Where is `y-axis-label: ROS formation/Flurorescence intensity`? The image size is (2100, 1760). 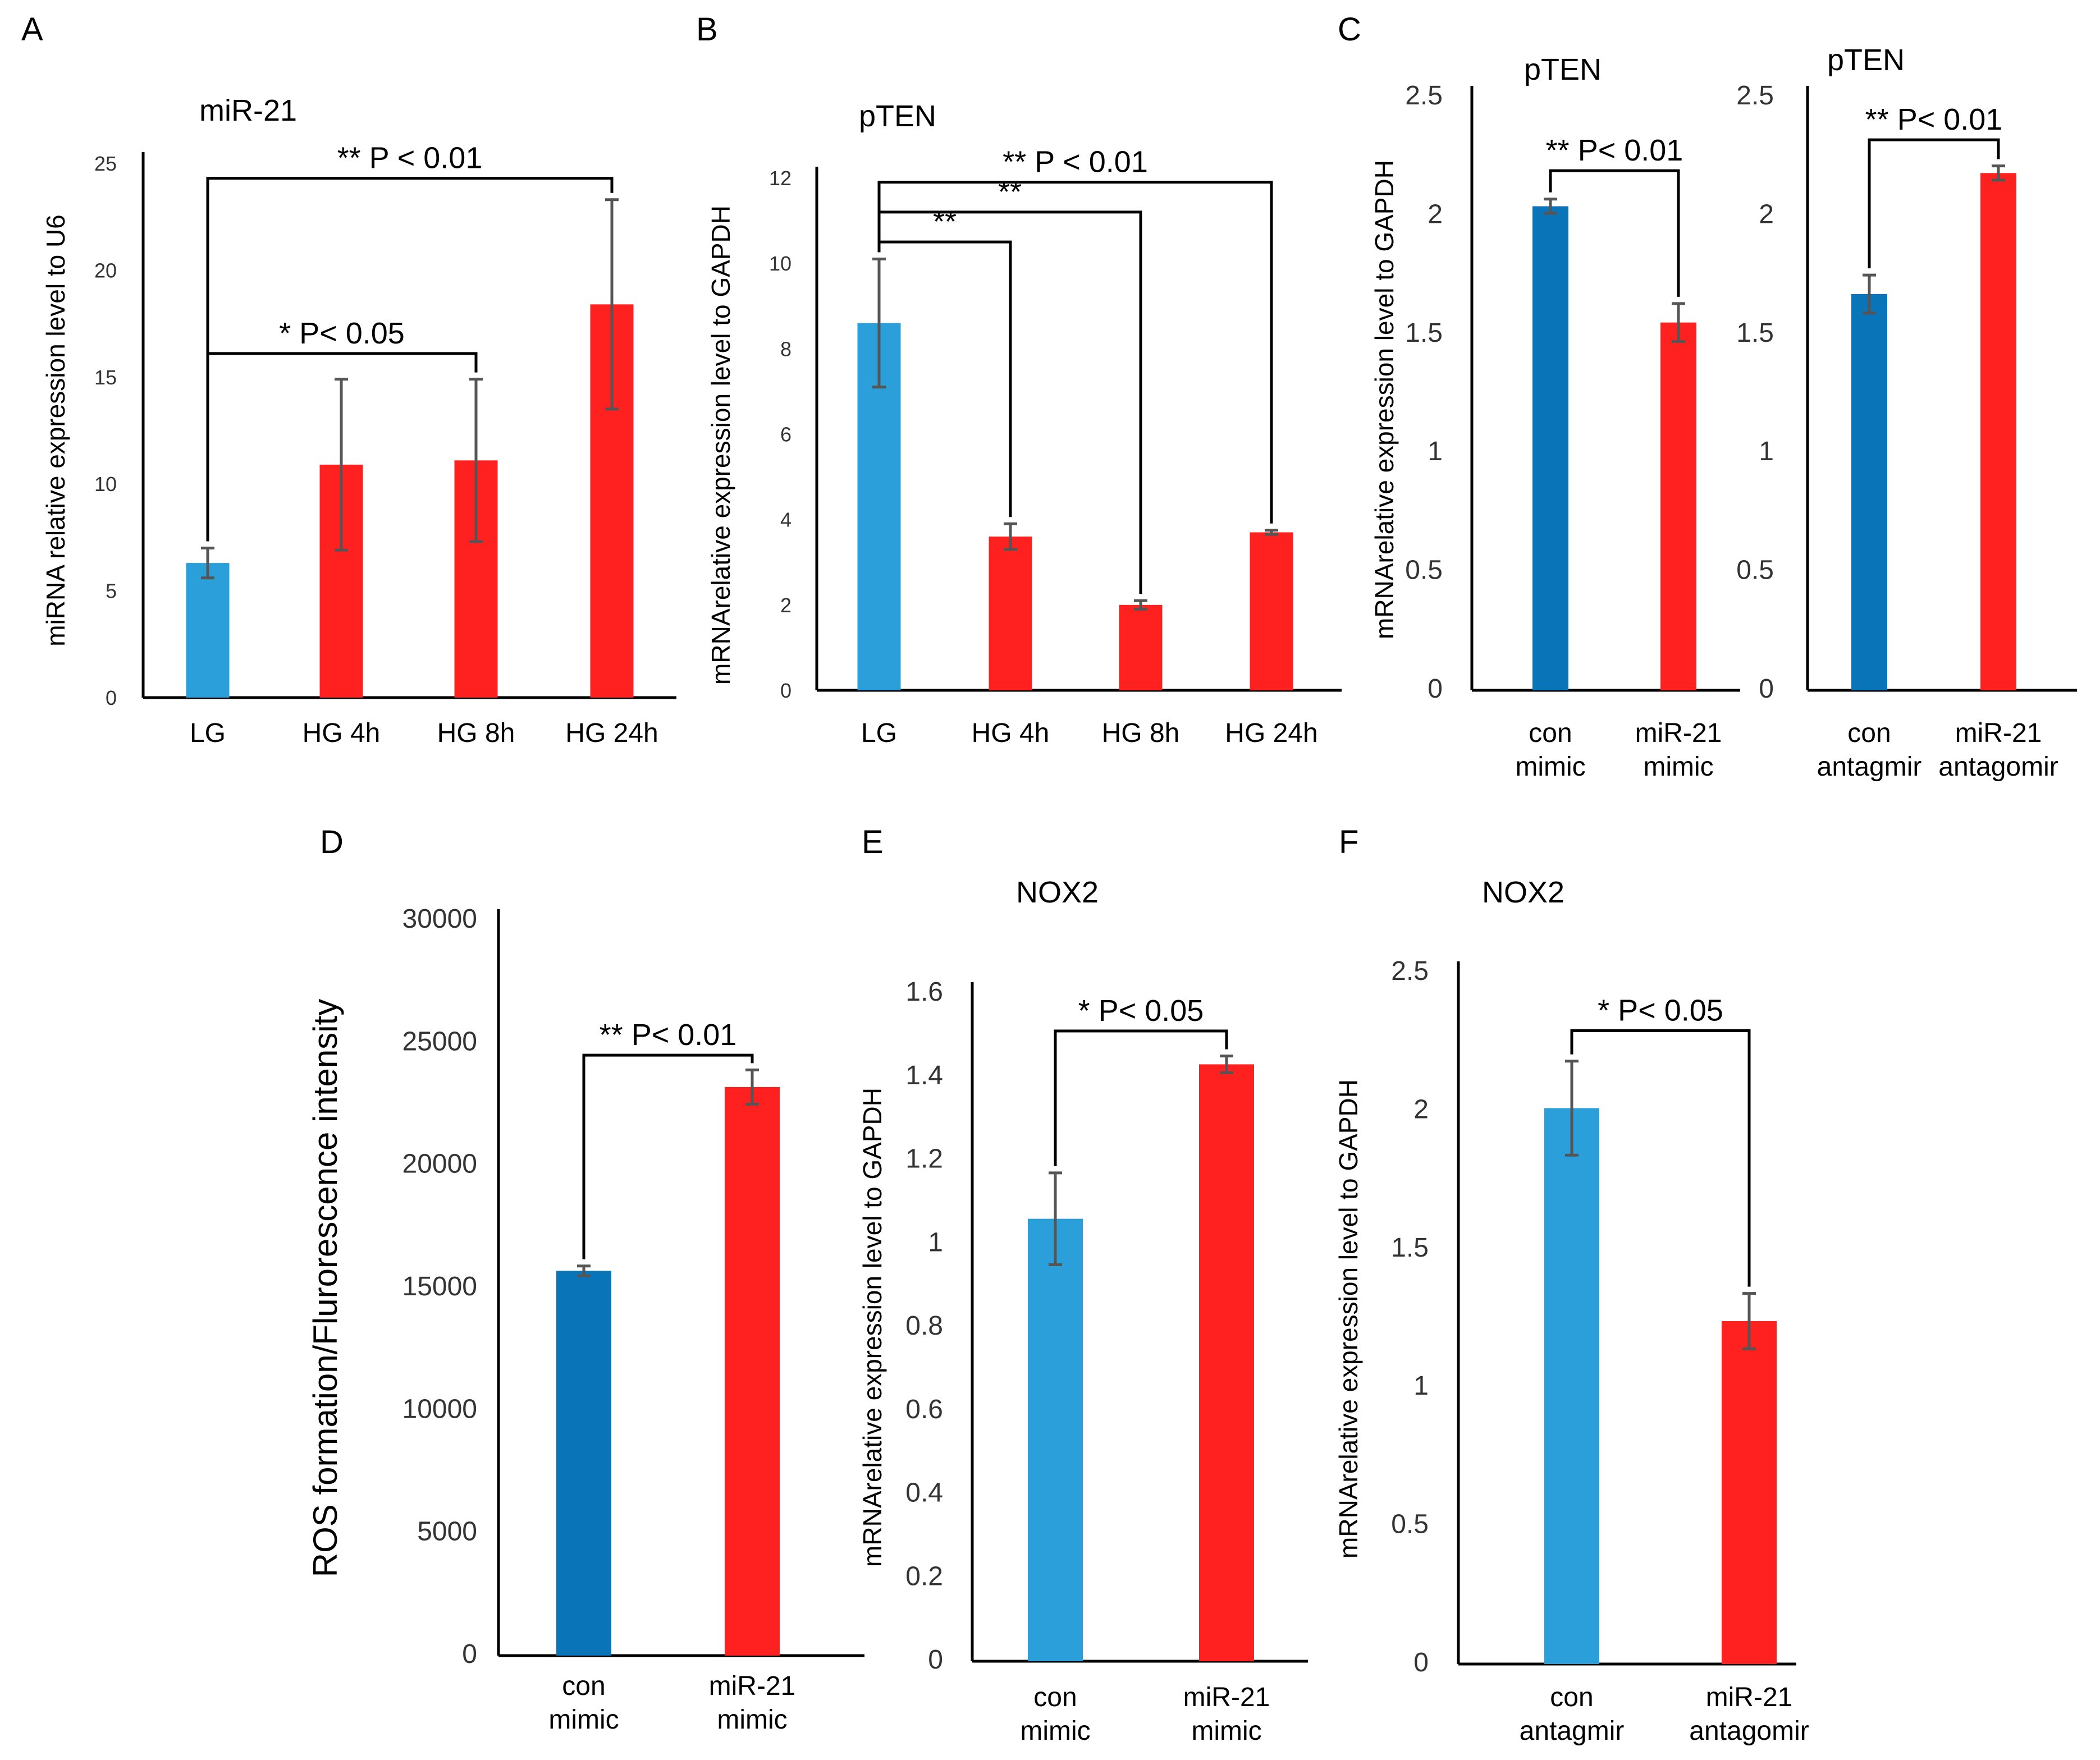
y-axis-label: ROS formation/Flurorescence intensity is located at coordinates (325, 1288).